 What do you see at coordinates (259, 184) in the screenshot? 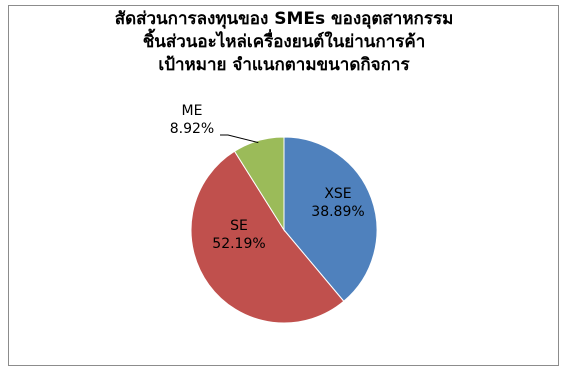
I see `pie-slice-me` at bounding box center [259, 184].